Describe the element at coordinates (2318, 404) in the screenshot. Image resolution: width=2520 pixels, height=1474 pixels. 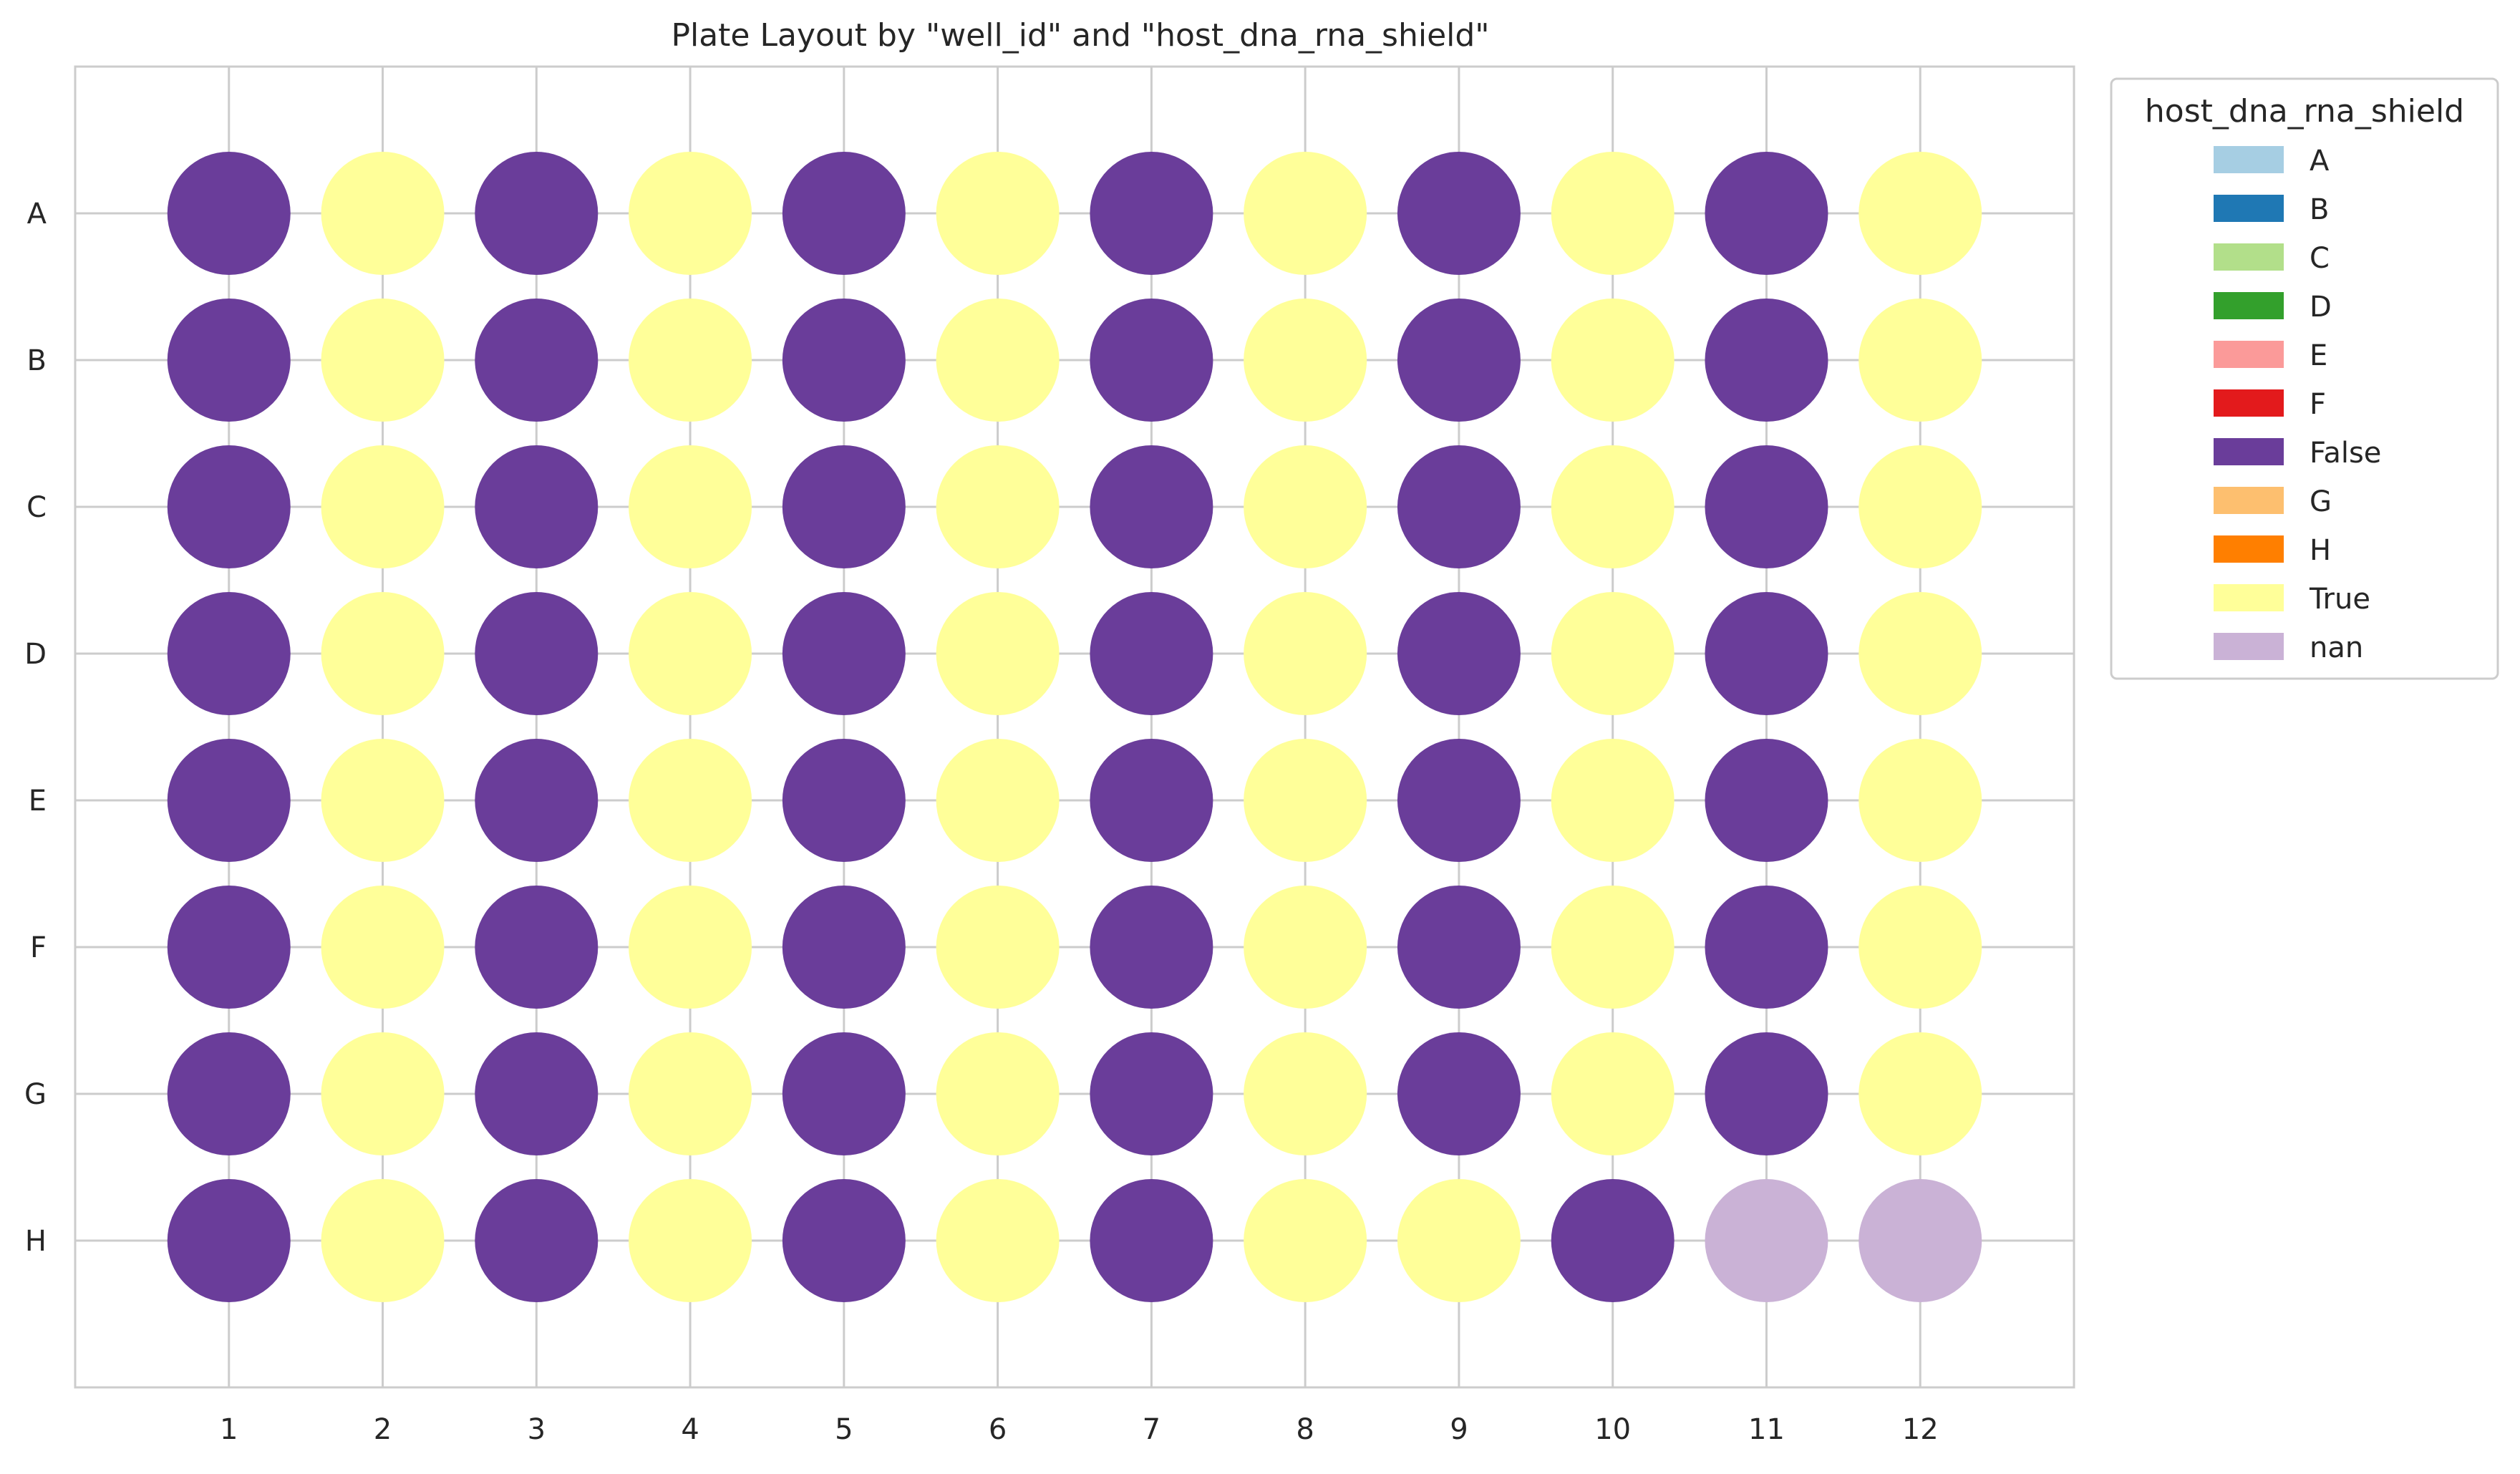
I see `legend-label: F` at that location.